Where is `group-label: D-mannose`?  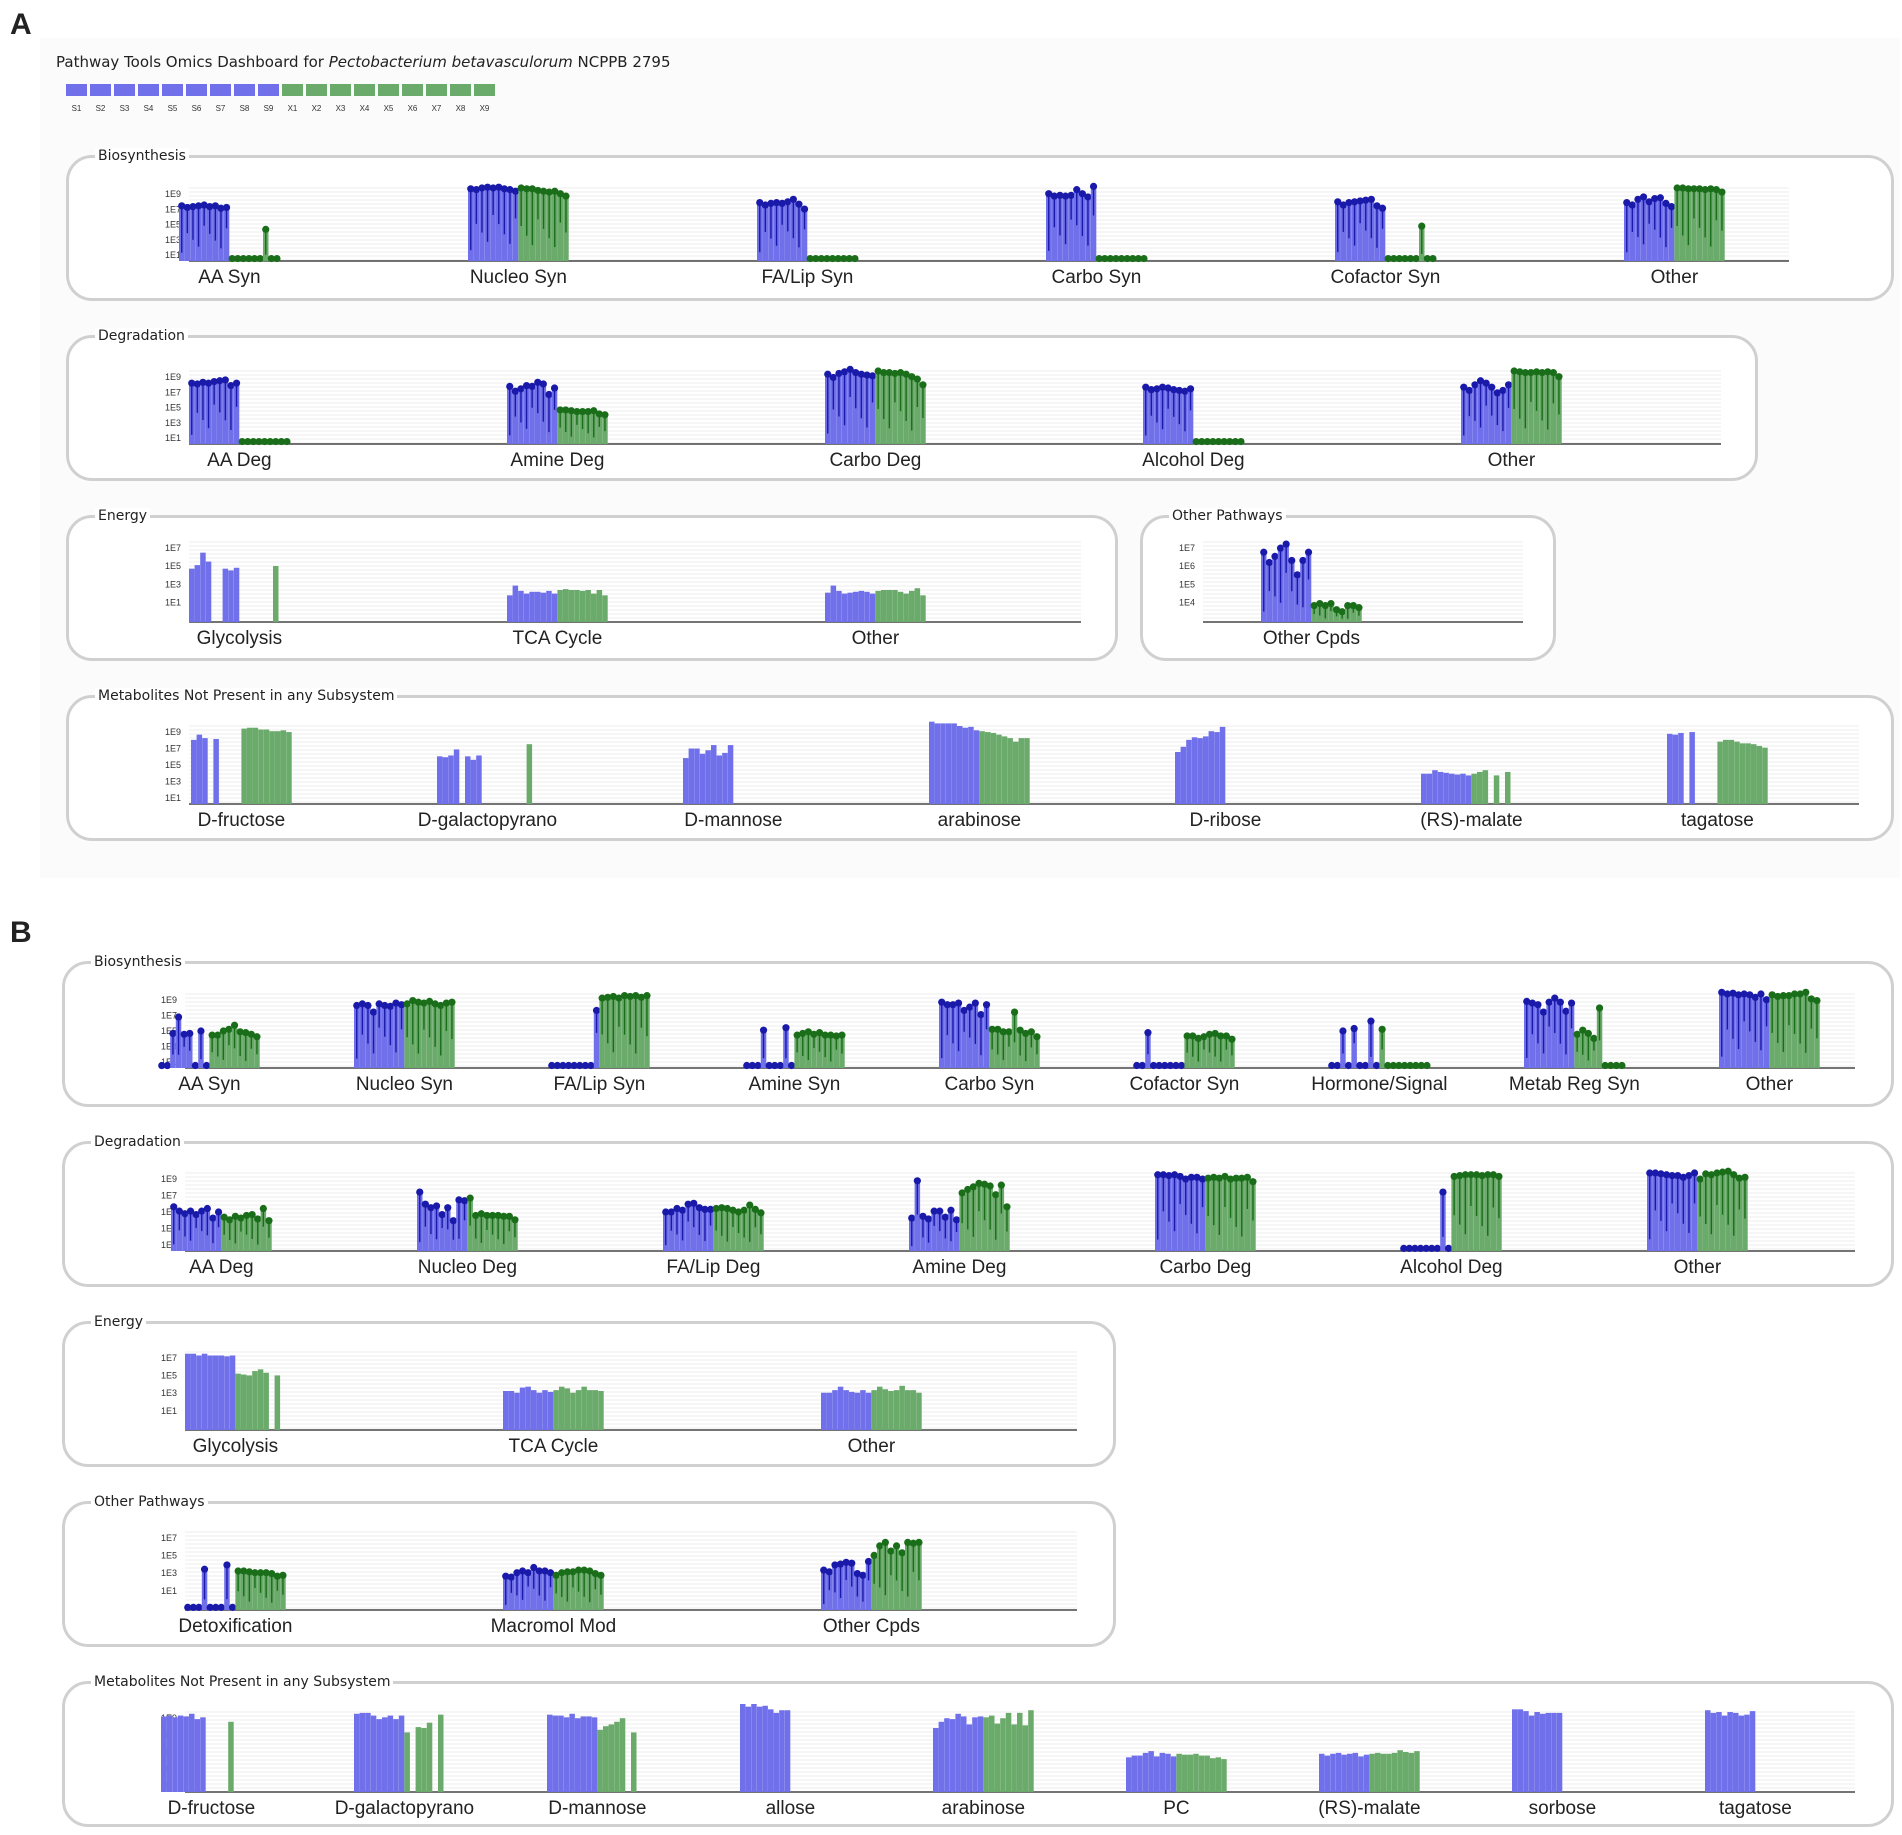
group-label: D-mannose is located at coordinates (733, 820).